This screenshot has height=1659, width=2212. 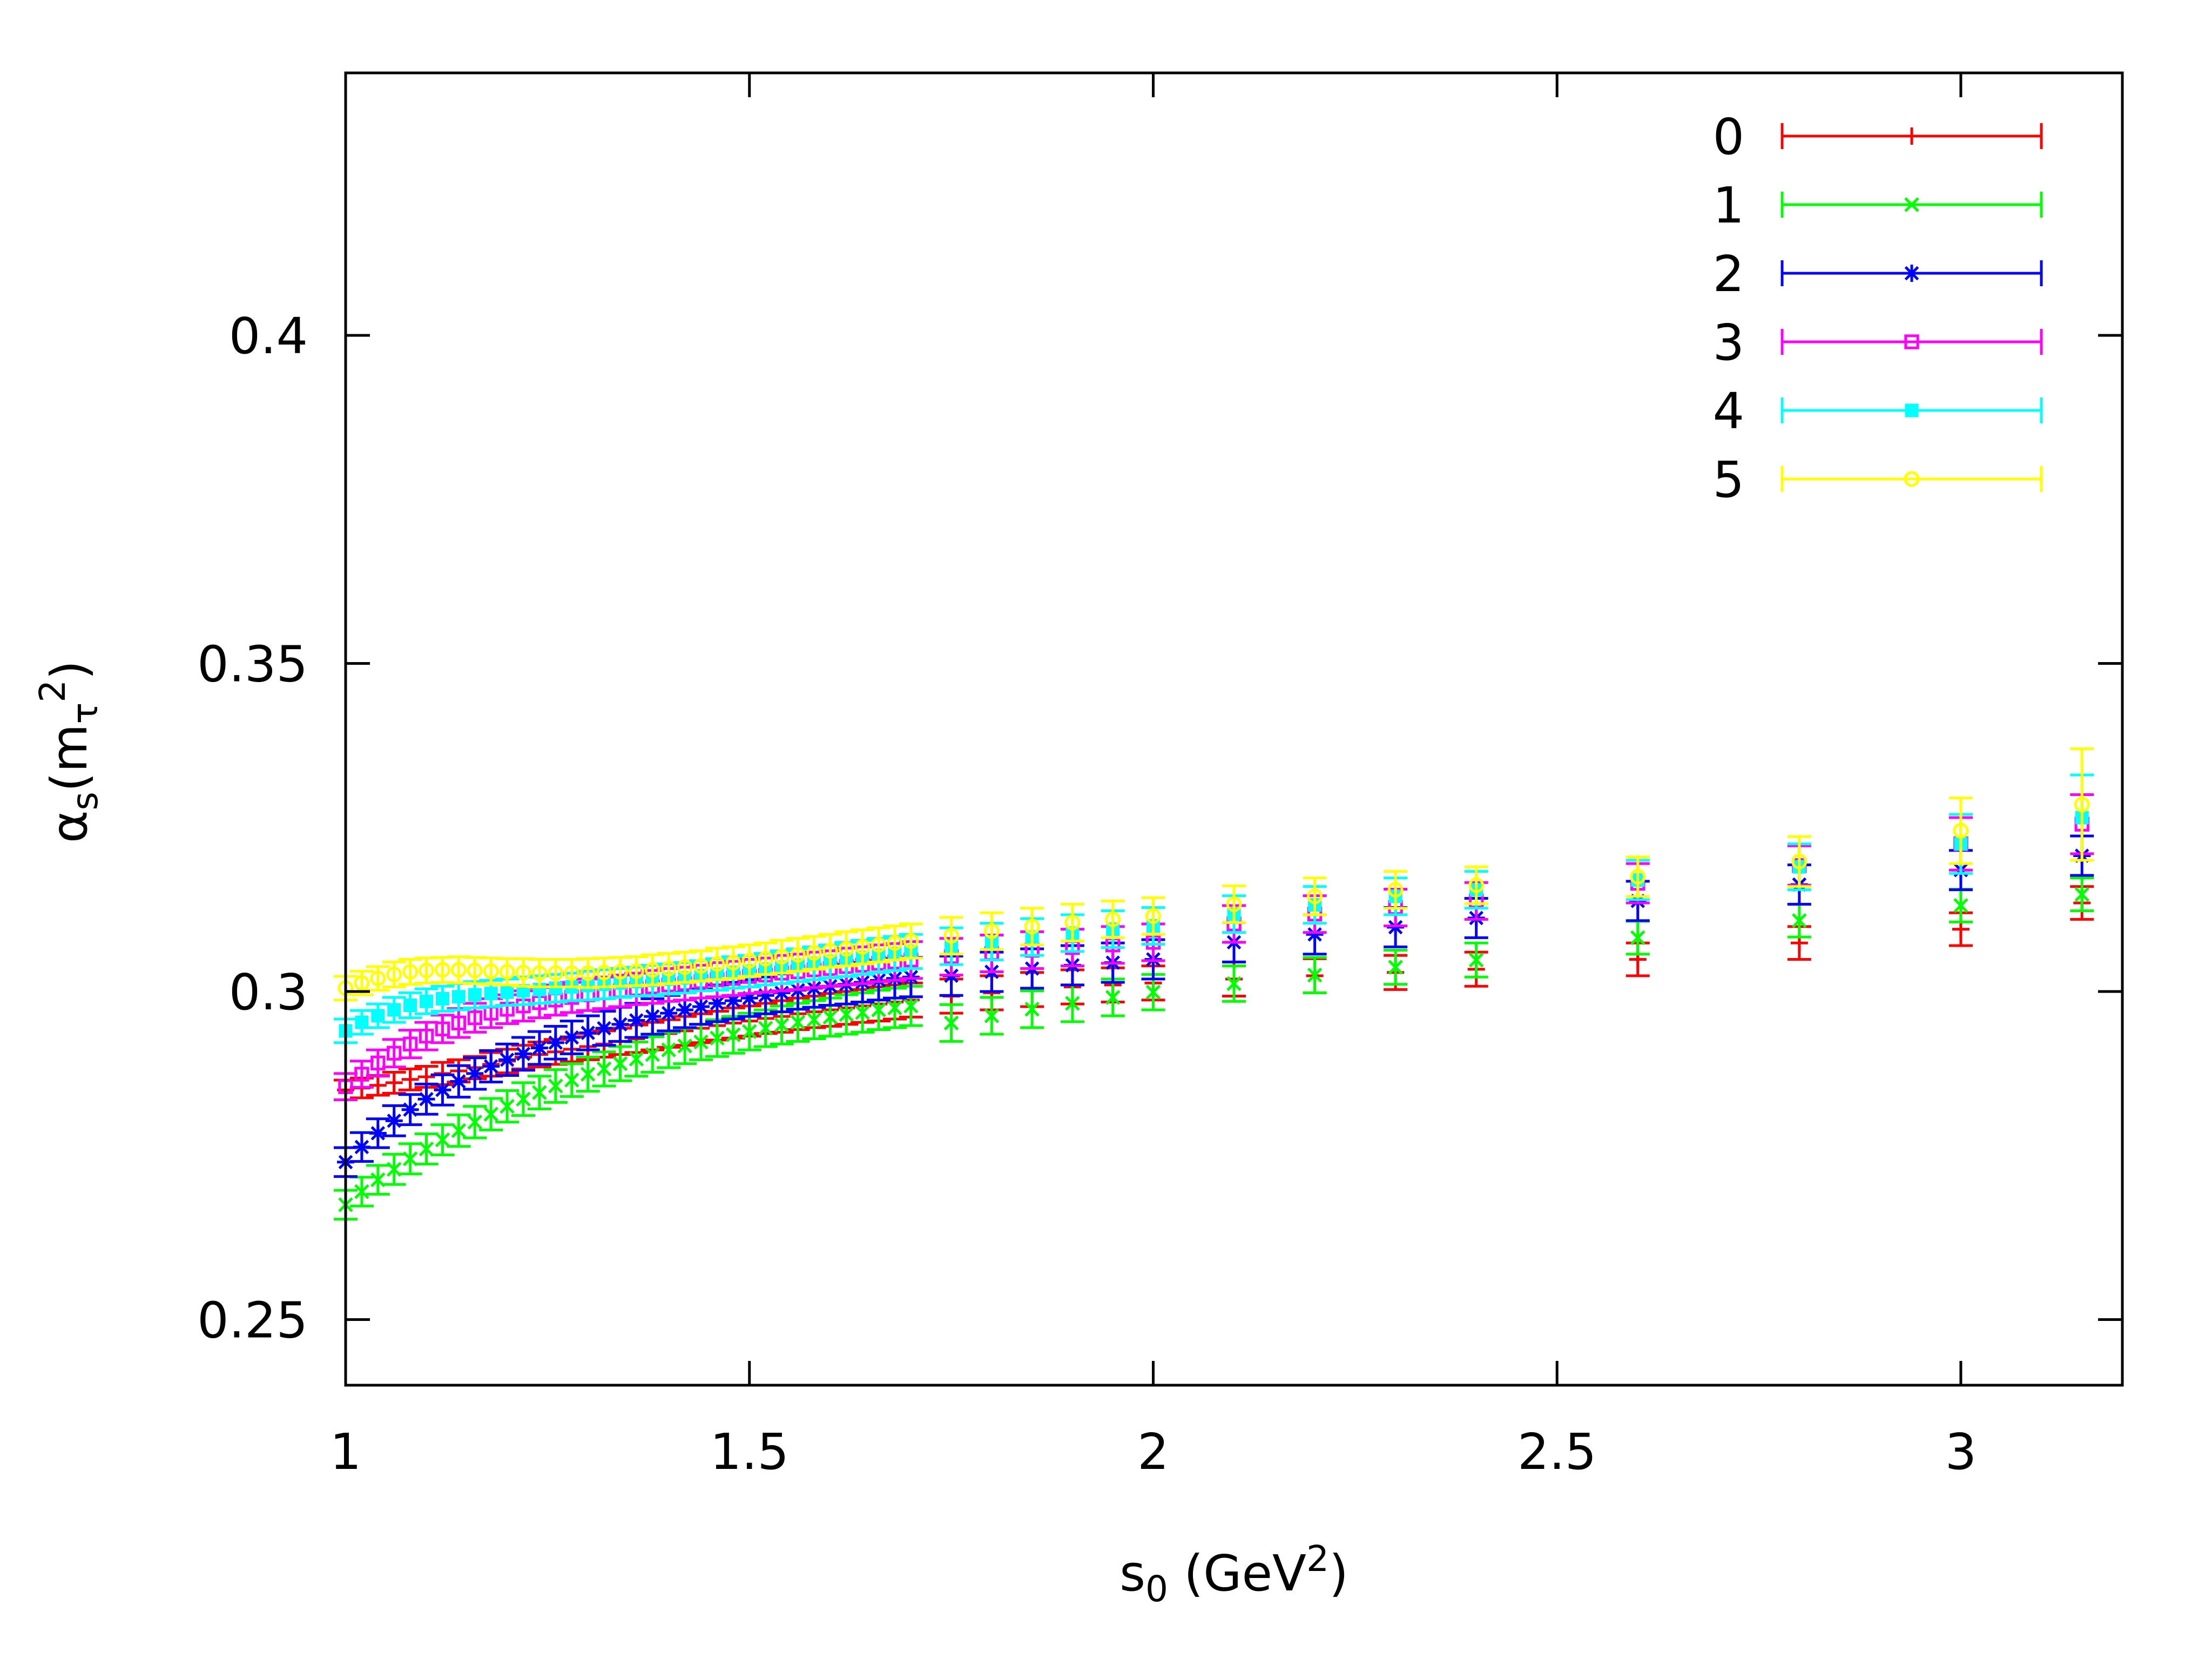 I want to click on x-axis-title-superscript: 2, so click(x=1317, y=1559).